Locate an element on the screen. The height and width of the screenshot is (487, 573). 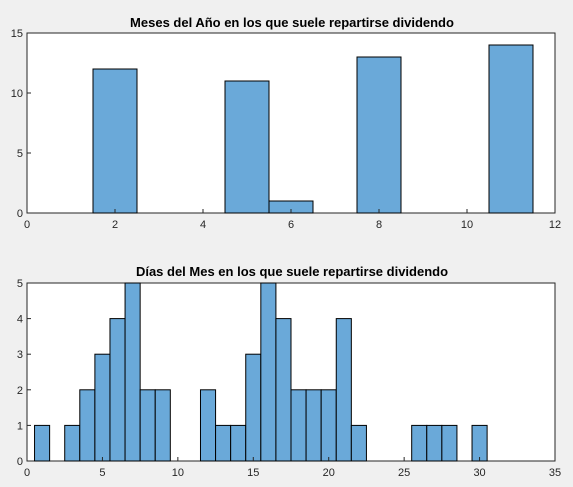
days-y-tick-label: 0 is located at coordinates (20, 462).